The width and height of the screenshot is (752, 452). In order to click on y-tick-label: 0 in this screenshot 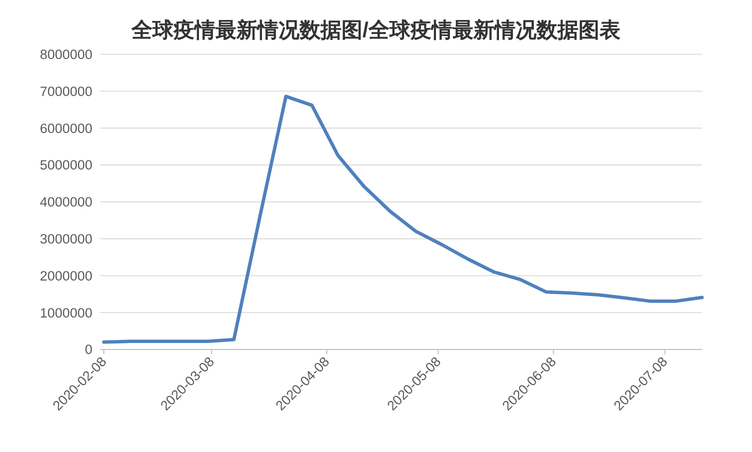, I will do `click(88, 350)`.